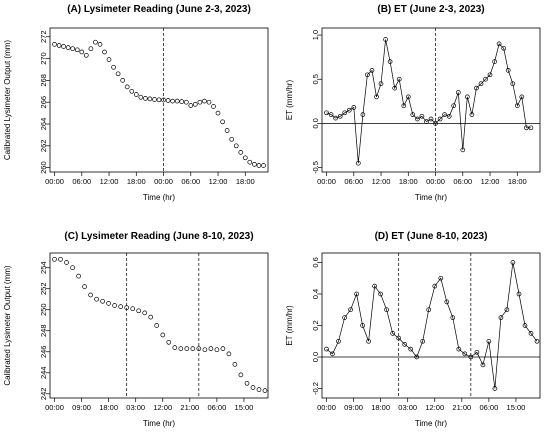 The width and height of the screenshot is (550, 433). I want to click on panel-d-x-tick-label: 15:00, so click(516, 407).